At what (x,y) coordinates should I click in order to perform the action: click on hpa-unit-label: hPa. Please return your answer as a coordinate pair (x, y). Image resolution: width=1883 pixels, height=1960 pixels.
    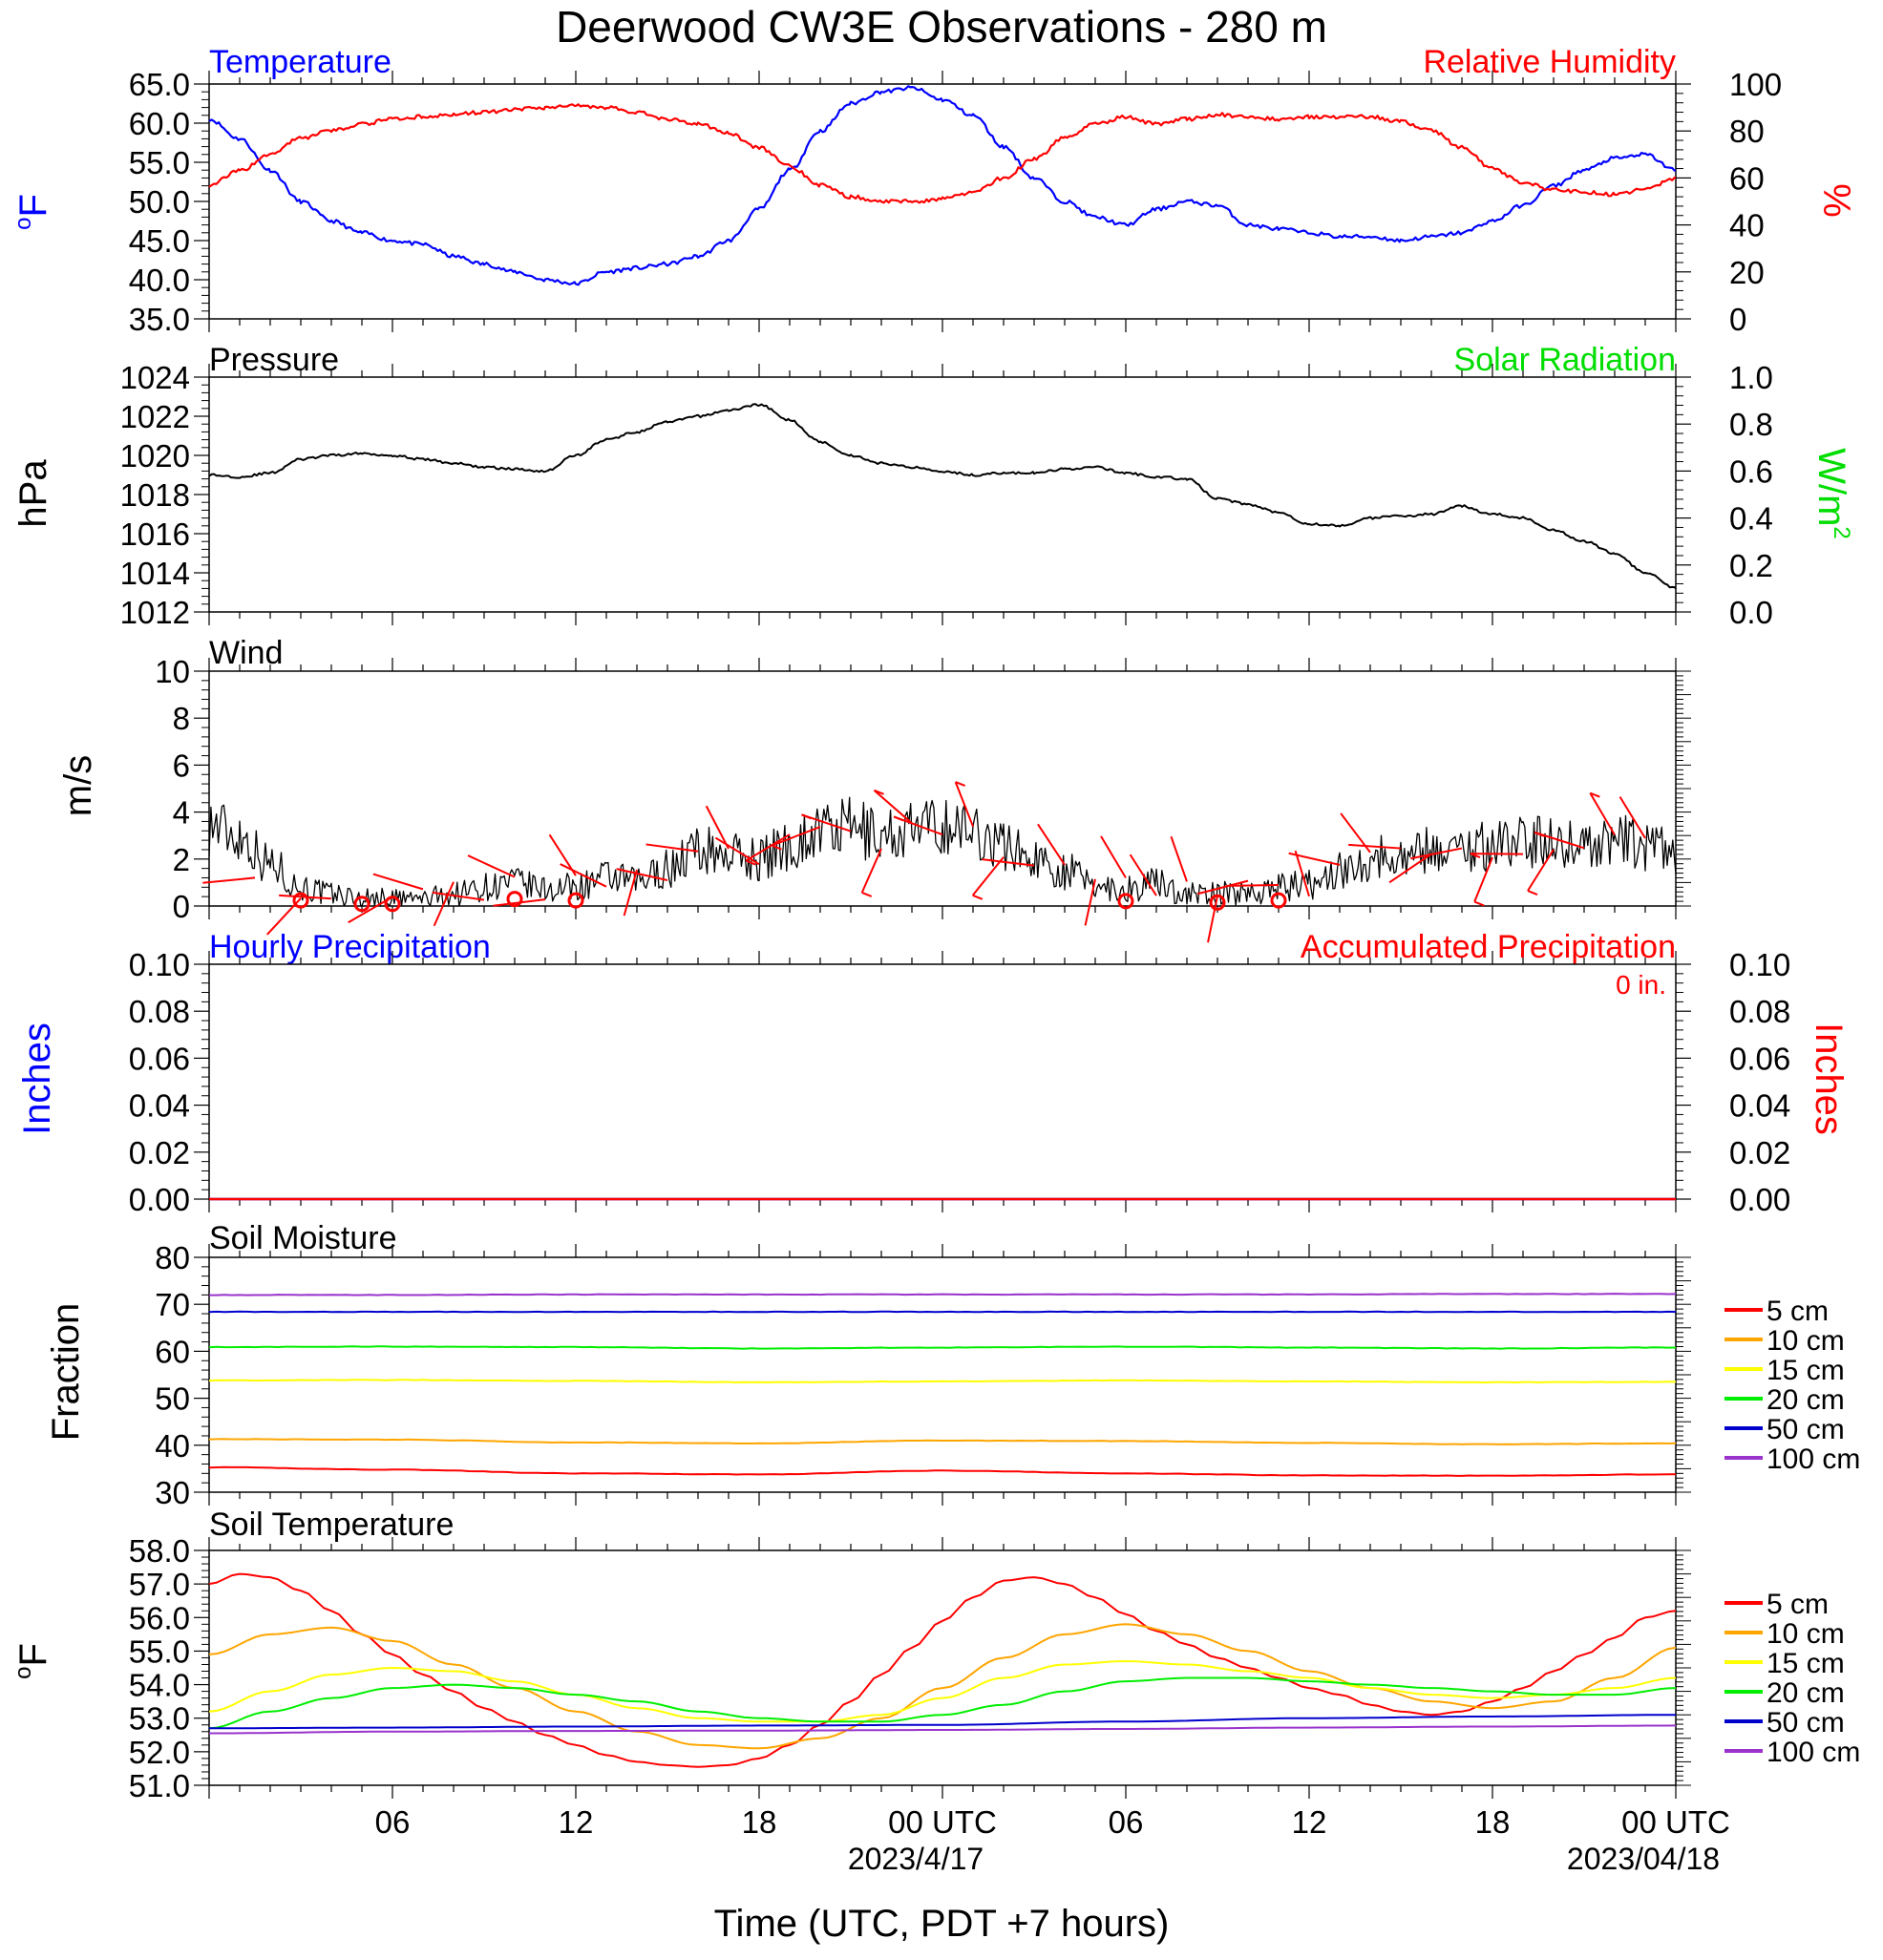
    Looking at the image, I should click on (33, 493).